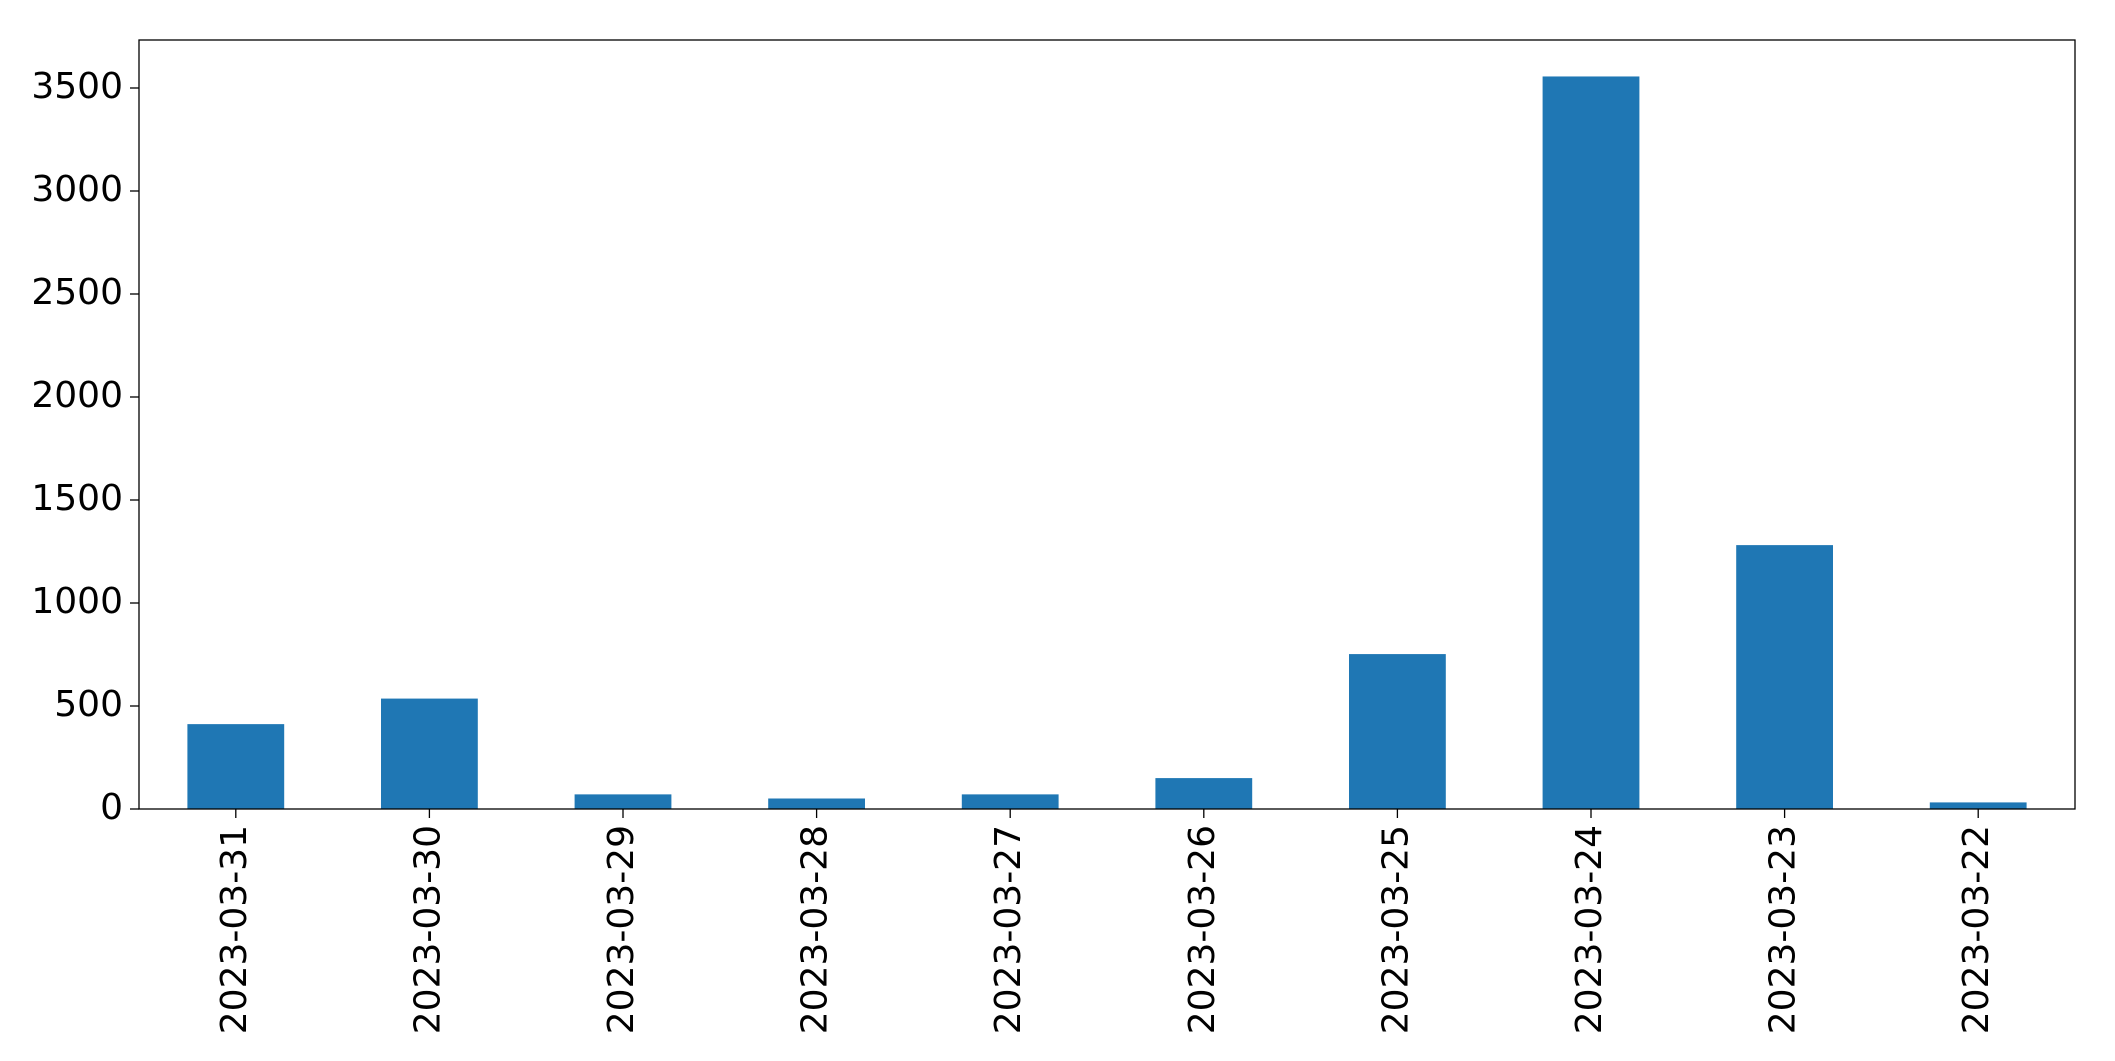 The image size is (2115, 1061). Describe the element at coordinates (1976, 929) in the screenshot. I see `x-tick-label: 2023-03-22` at that location.